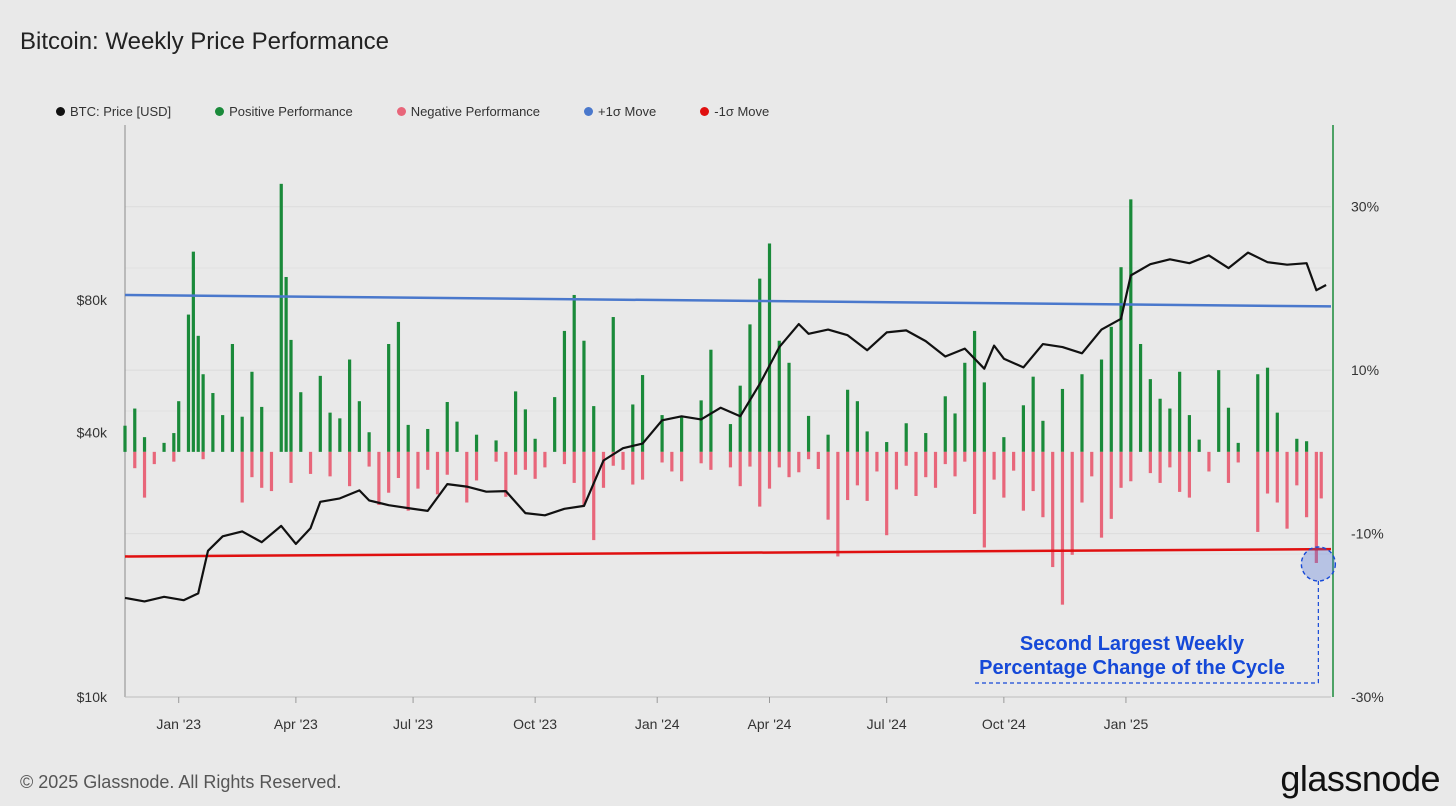  Describe the element at coordinates (1318, 564) in the screenshot. I see `annotation-marker-circle` at that location.